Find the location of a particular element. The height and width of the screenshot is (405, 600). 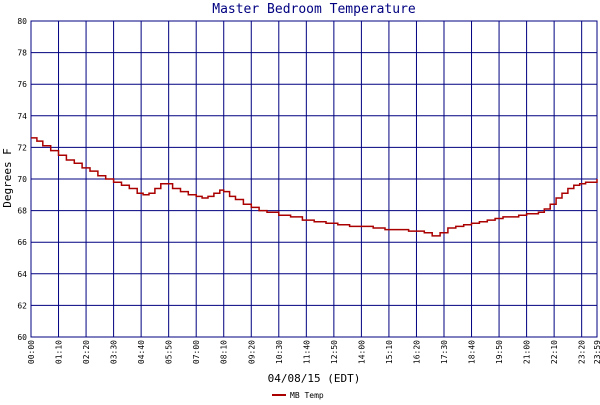

y-tick-label: 72 is located at coordinates (22, 147).